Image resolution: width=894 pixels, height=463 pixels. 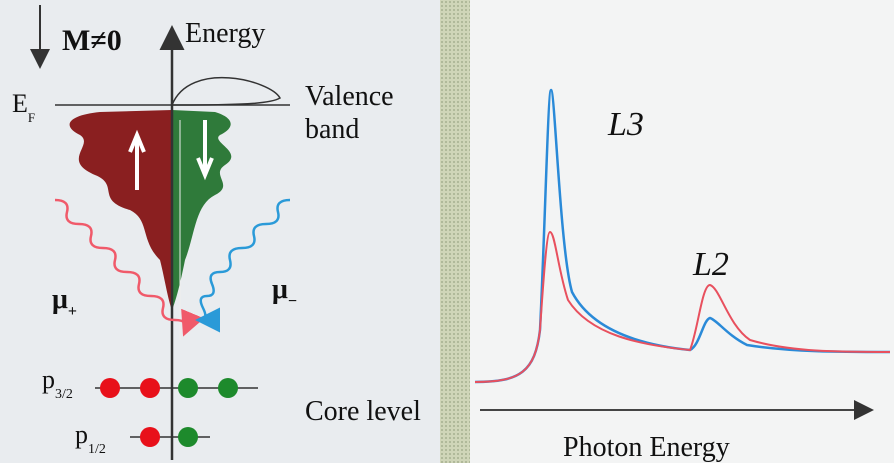 What do you see at coordinates (363, 411) in the screenshot?
I see `core-level-label: Core level` at bounding box center [363, 411].